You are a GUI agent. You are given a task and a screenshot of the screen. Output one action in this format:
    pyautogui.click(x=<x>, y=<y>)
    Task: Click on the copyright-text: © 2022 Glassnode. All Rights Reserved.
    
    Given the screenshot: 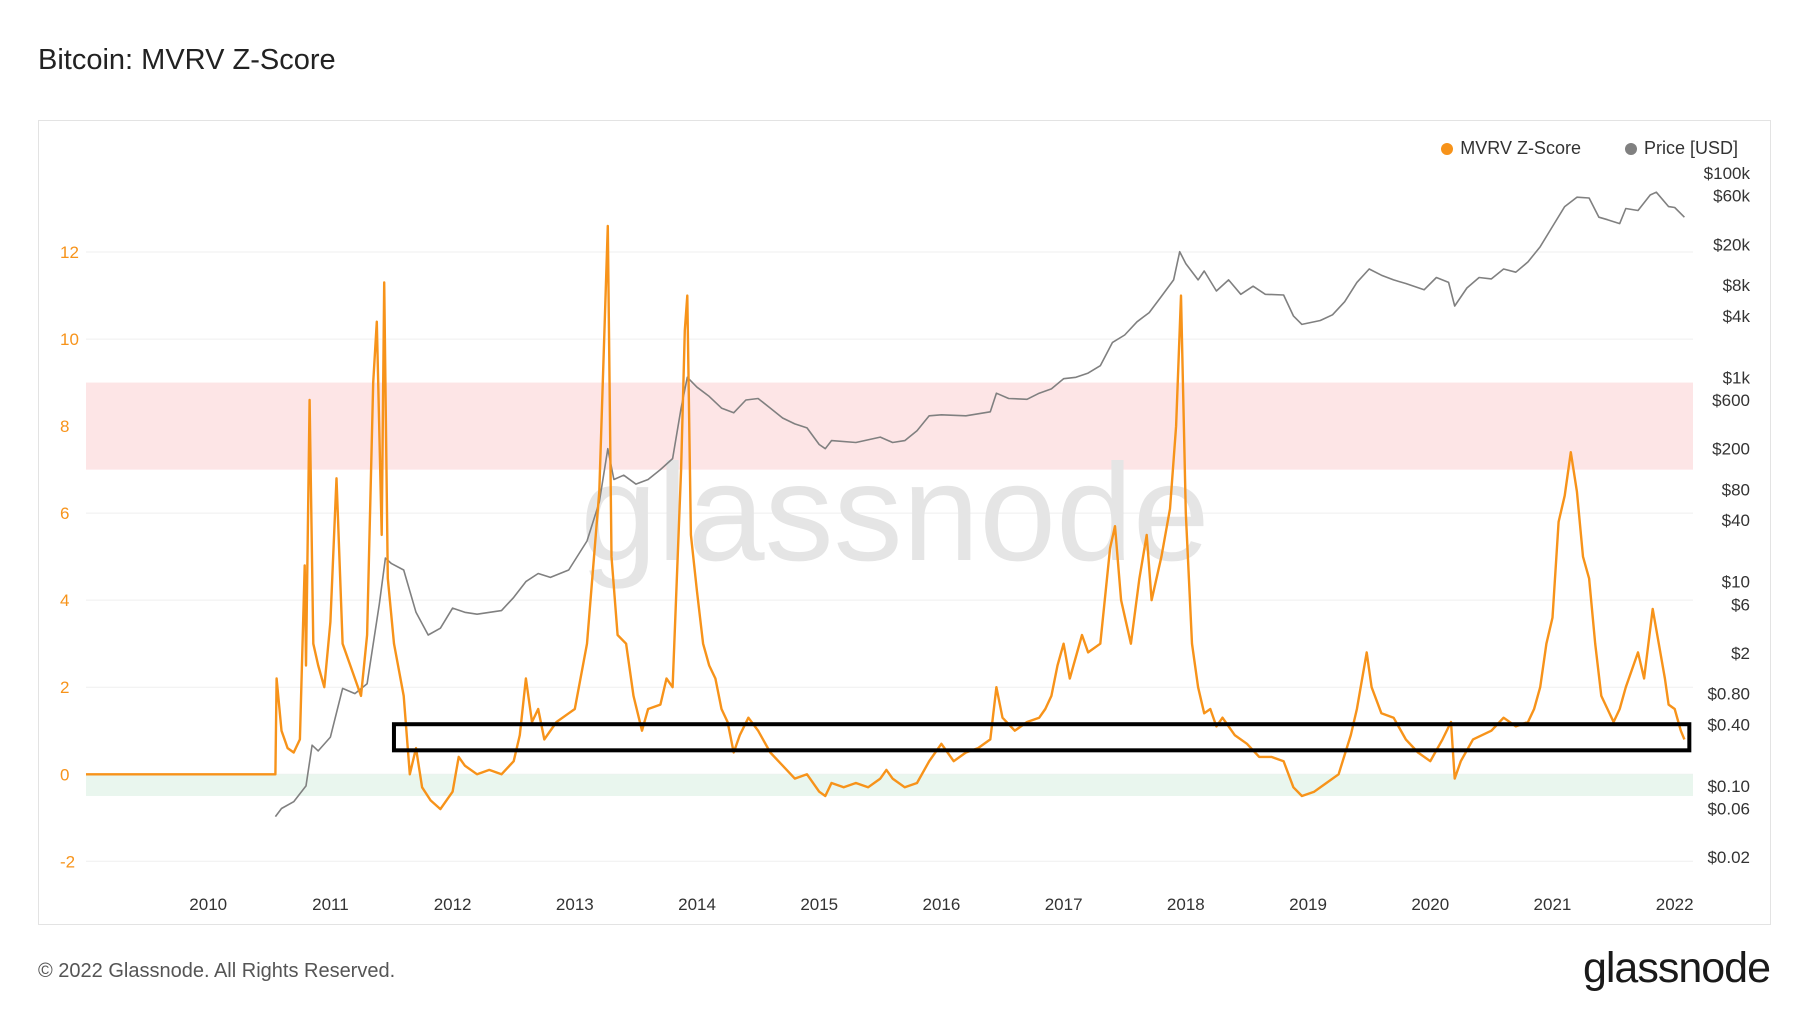 What is the action you would take?
    pyautogui.click(x=217, y=971)
    